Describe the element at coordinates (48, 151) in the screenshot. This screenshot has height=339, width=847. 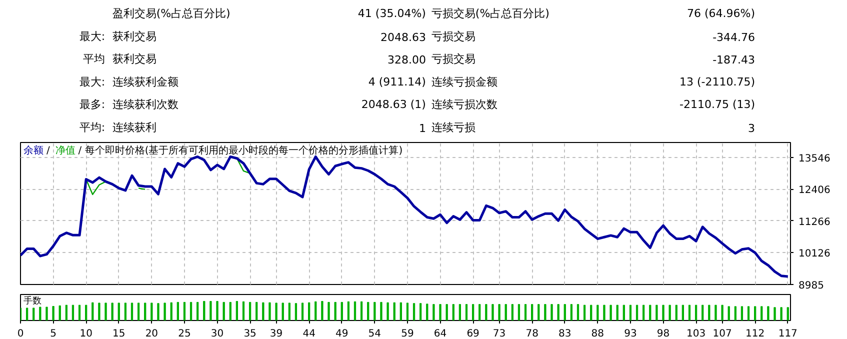
I see `annotation: /` at that location.